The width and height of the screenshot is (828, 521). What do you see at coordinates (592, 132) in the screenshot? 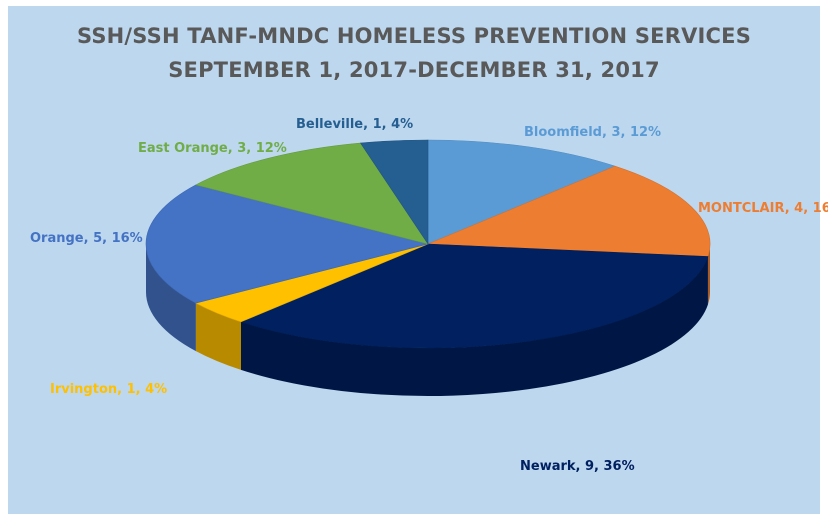
I see `data-label-bloomfield: Bloomfield, 3, 12%` at bounding box center [592, 132].